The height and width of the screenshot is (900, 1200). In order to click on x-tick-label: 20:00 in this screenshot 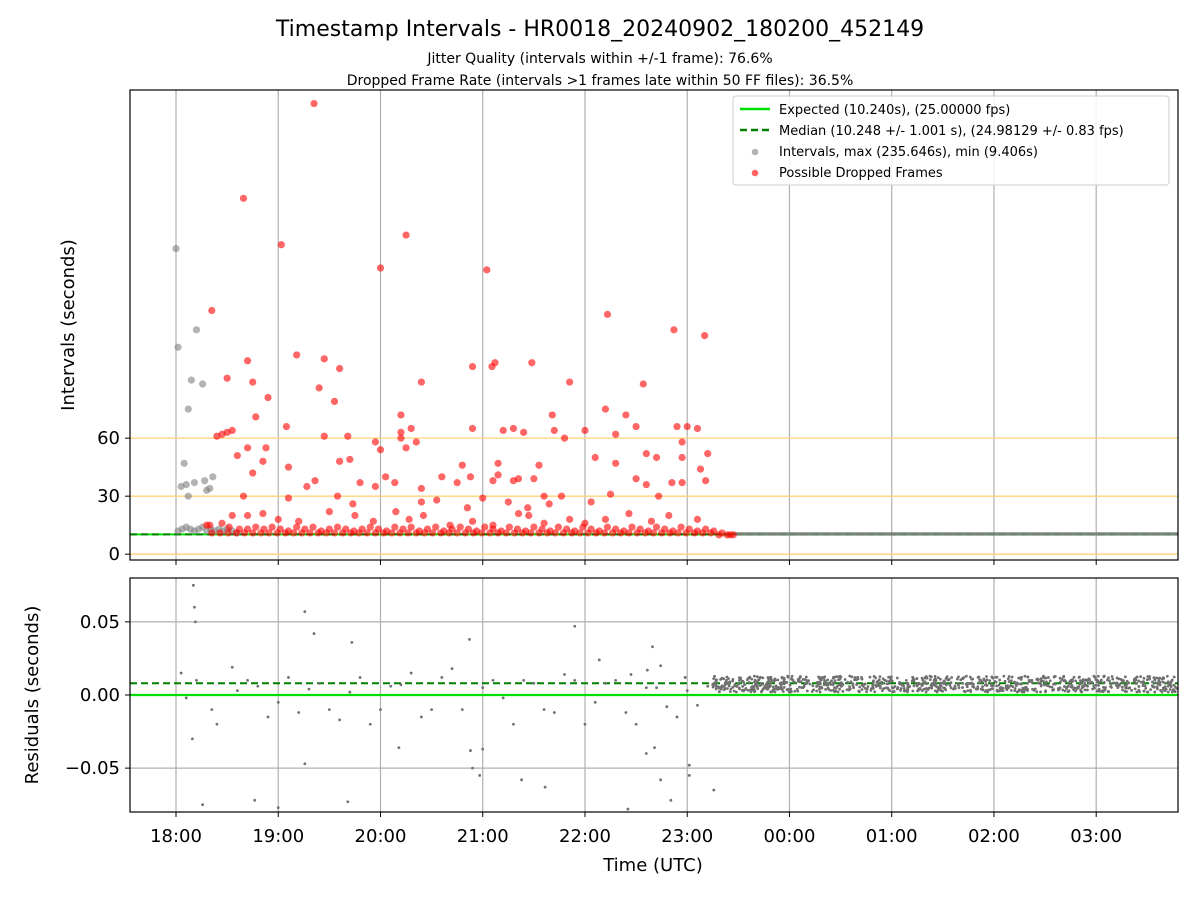, I will do `click(381, 836)`.